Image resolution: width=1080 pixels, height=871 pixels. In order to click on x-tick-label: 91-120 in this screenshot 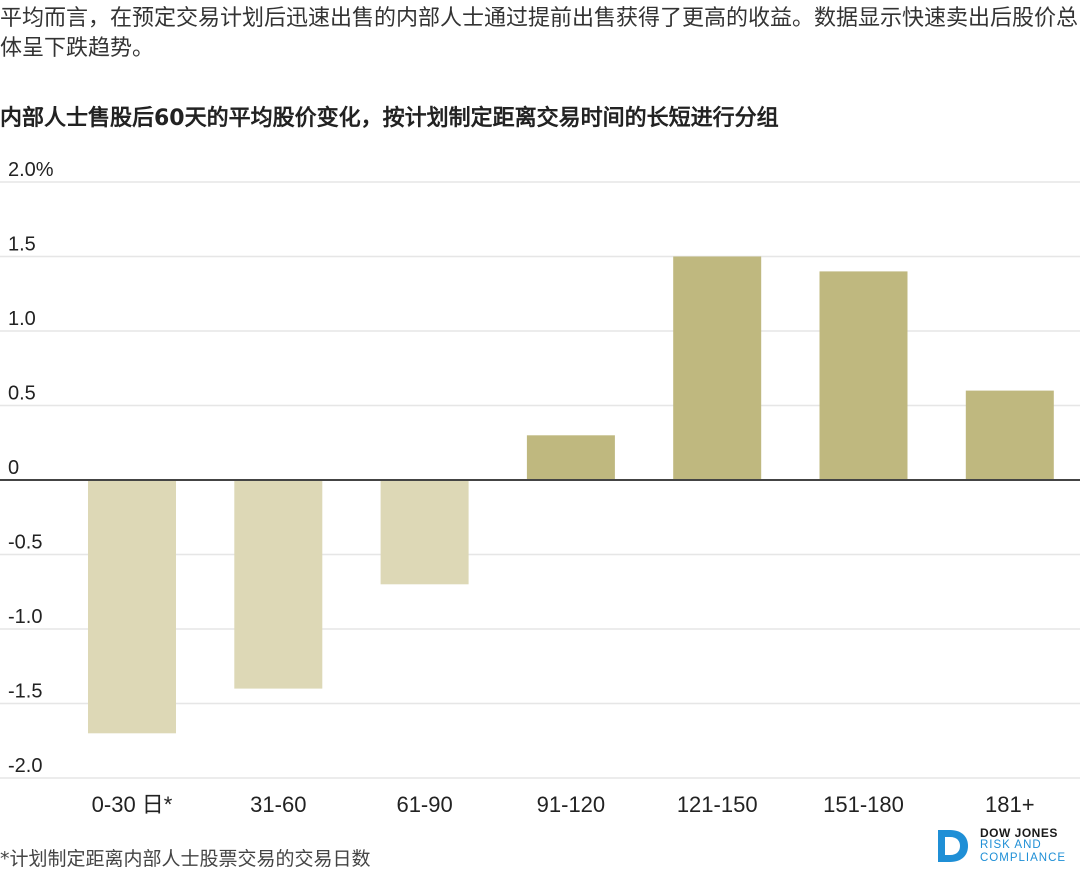, I will do `click(571, 804)`.